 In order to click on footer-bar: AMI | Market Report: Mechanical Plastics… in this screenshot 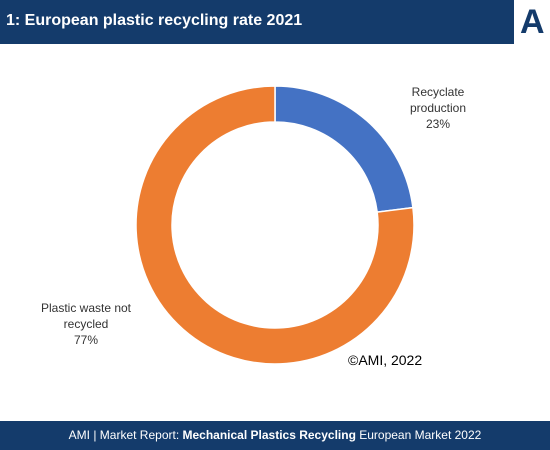, I will do `click(275, 435)`.